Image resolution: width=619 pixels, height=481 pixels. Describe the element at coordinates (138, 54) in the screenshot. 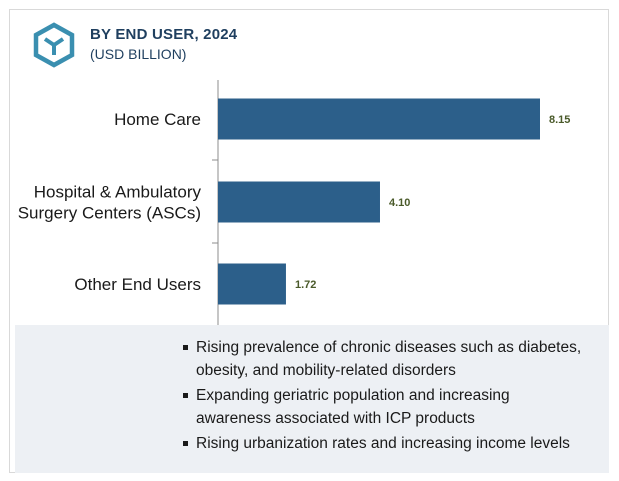

I see `chart-subtitle: (USD BILLION)` at that location.